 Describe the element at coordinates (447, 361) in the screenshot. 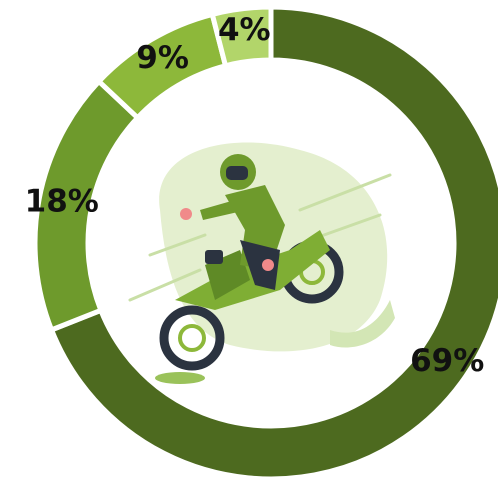

I see `value-label: 69%` at that location.